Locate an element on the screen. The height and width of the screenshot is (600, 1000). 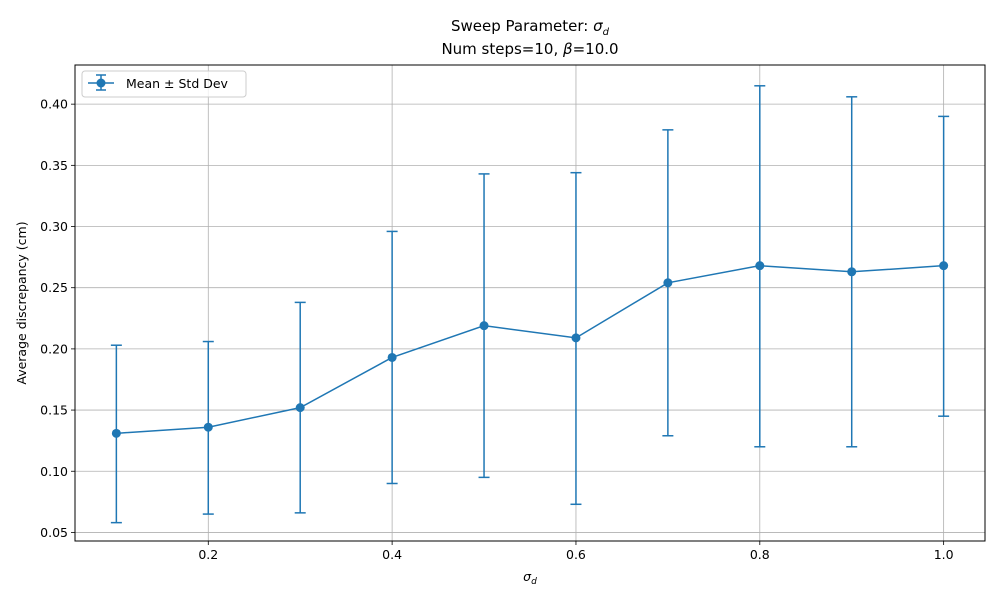
legend-box is located at coordinates (164, 84).